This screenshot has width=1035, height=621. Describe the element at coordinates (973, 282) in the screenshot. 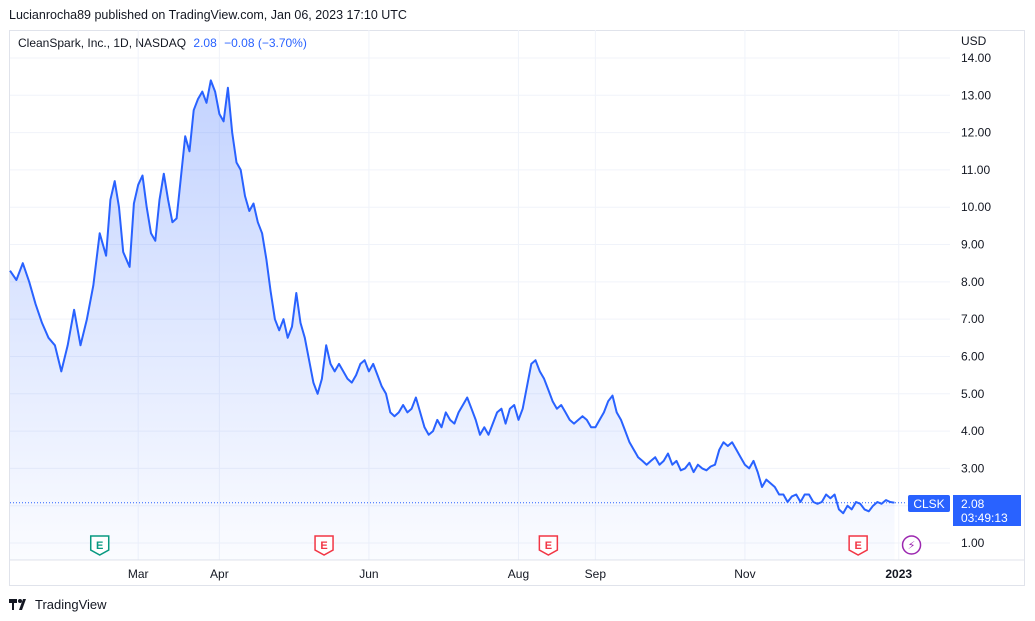

I see `y-tick-label: 8.00` at that location.